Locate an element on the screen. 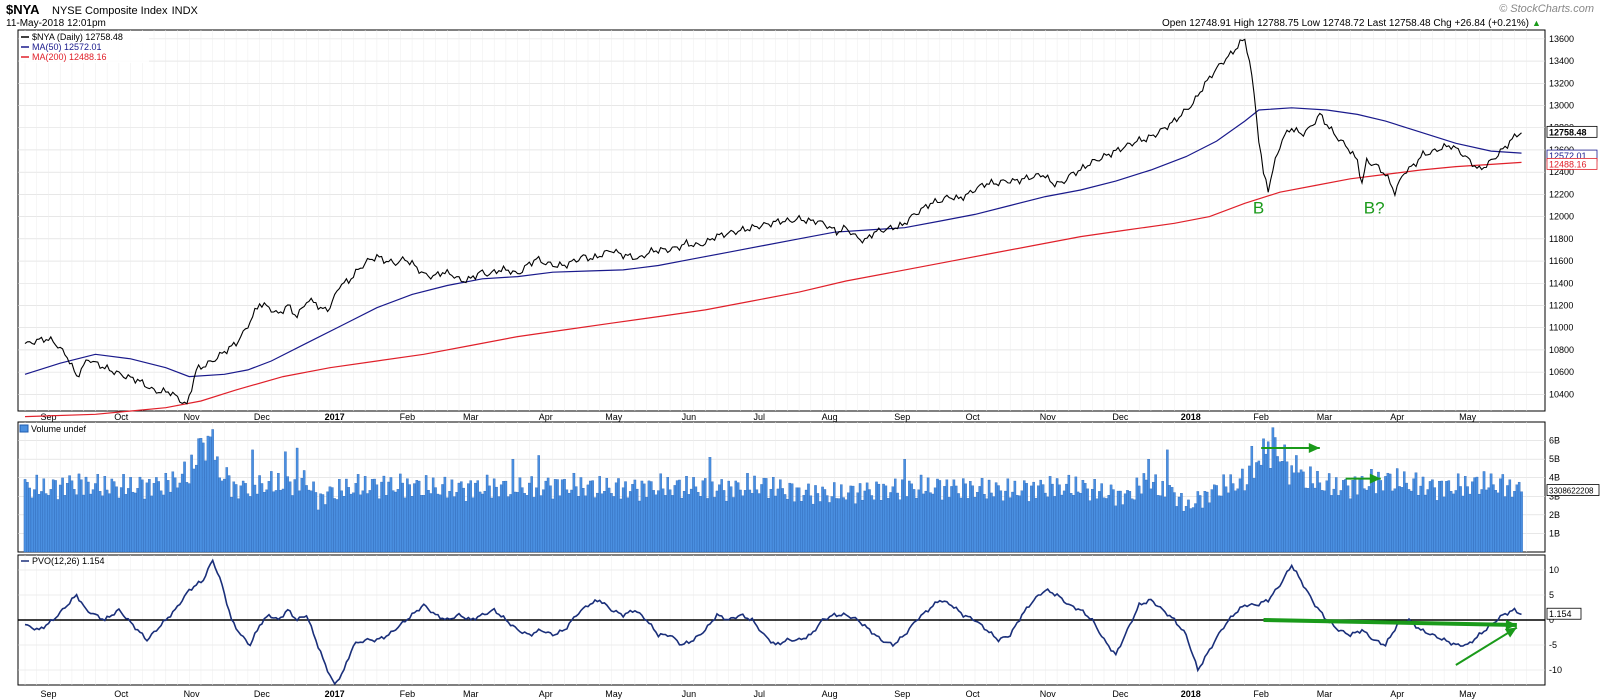 The image size is (1600, 700). x-tick-label: Oct is located at coordinates (121, 417).